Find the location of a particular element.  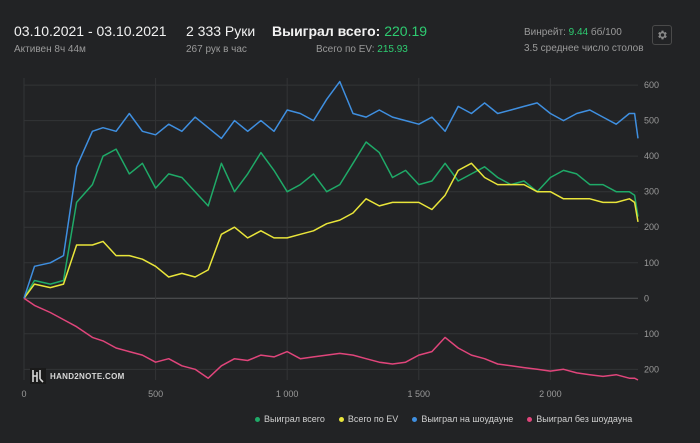

x-tick-label: 0 is located at coordinates (23, 394).